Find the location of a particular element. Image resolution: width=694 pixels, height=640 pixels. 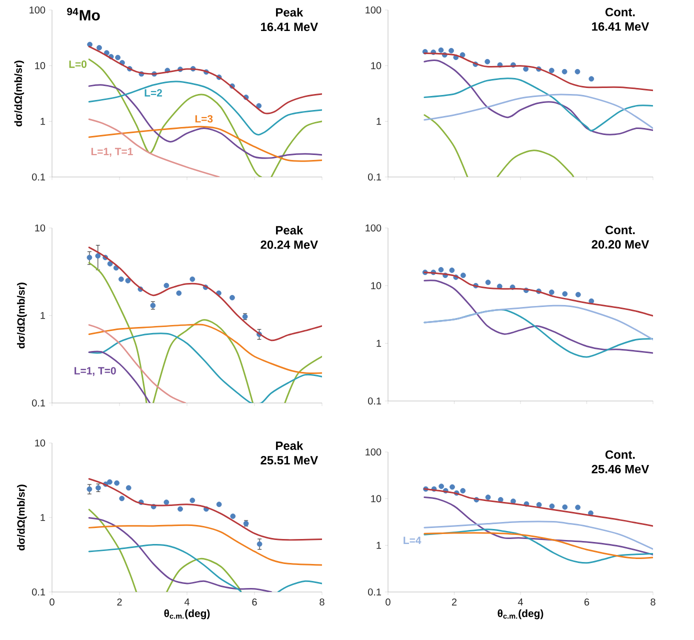

x-tick-label: 8 is located at coordinates (322, 602).